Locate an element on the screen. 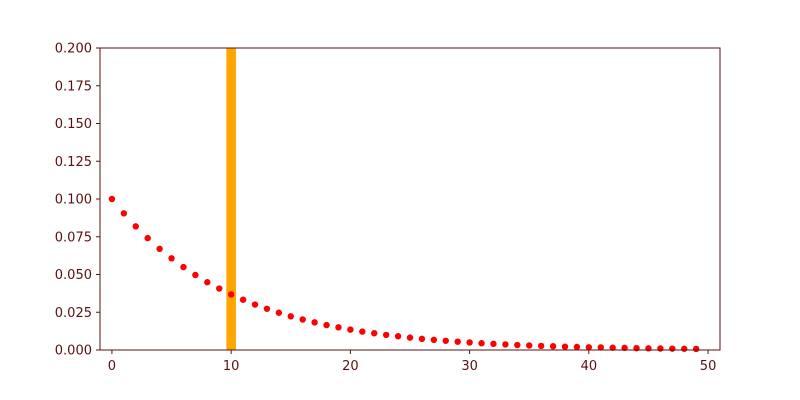  y-tick-label: 0.175 is located at coordinates (73, 86).